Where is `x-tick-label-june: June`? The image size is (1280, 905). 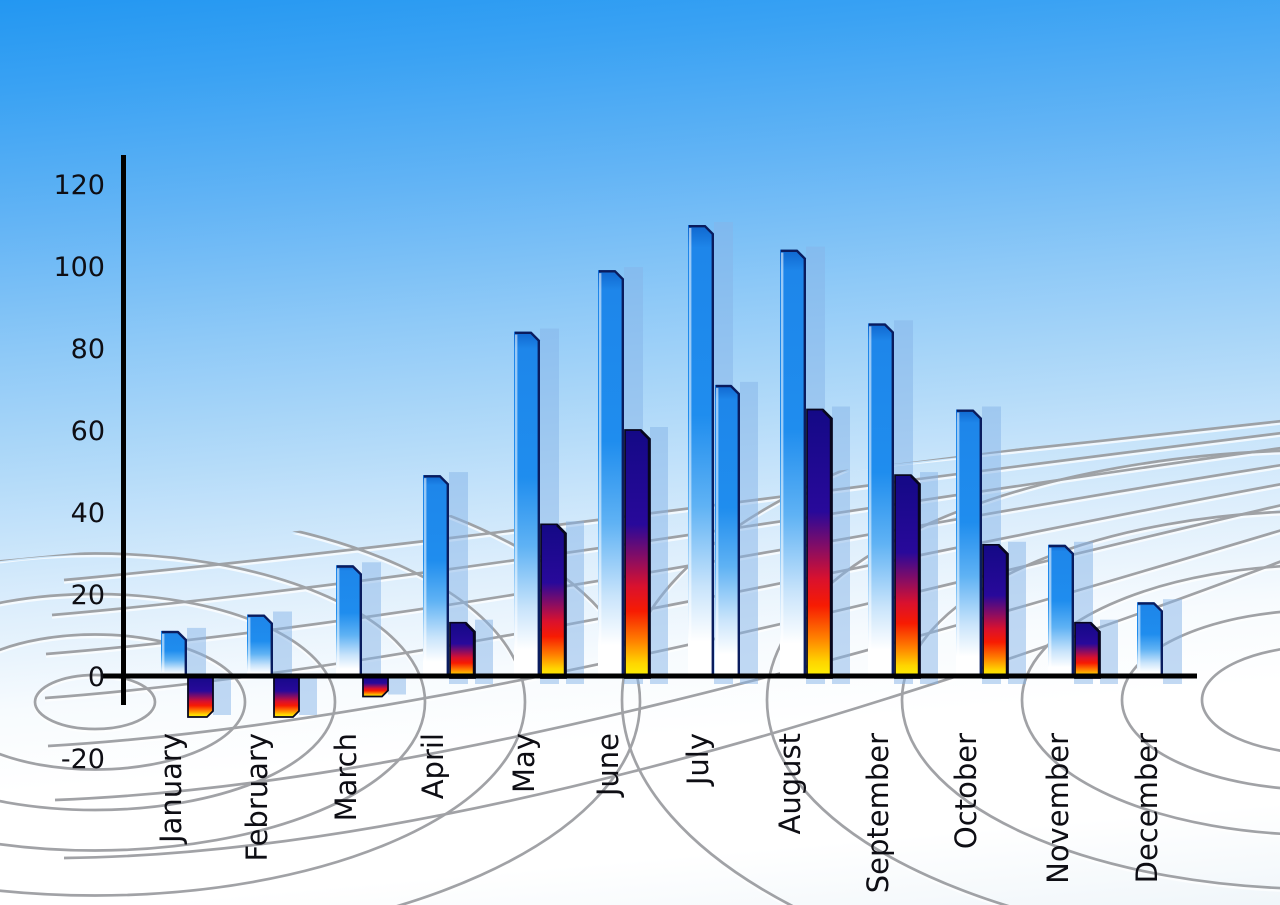 x-tick-label-june: June is located at coordinates (608, 765).